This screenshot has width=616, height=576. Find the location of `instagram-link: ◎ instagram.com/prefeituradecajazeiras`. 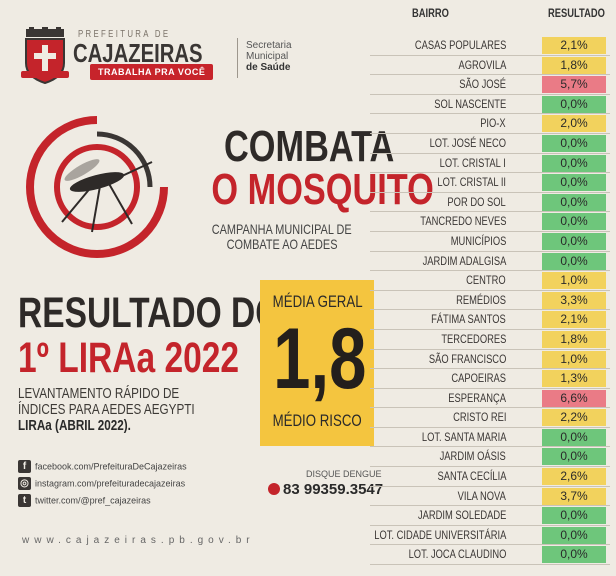

instagram-link: ◎ instagram.com/prefeituradecajazeiras is located at coordinates (101, 483).